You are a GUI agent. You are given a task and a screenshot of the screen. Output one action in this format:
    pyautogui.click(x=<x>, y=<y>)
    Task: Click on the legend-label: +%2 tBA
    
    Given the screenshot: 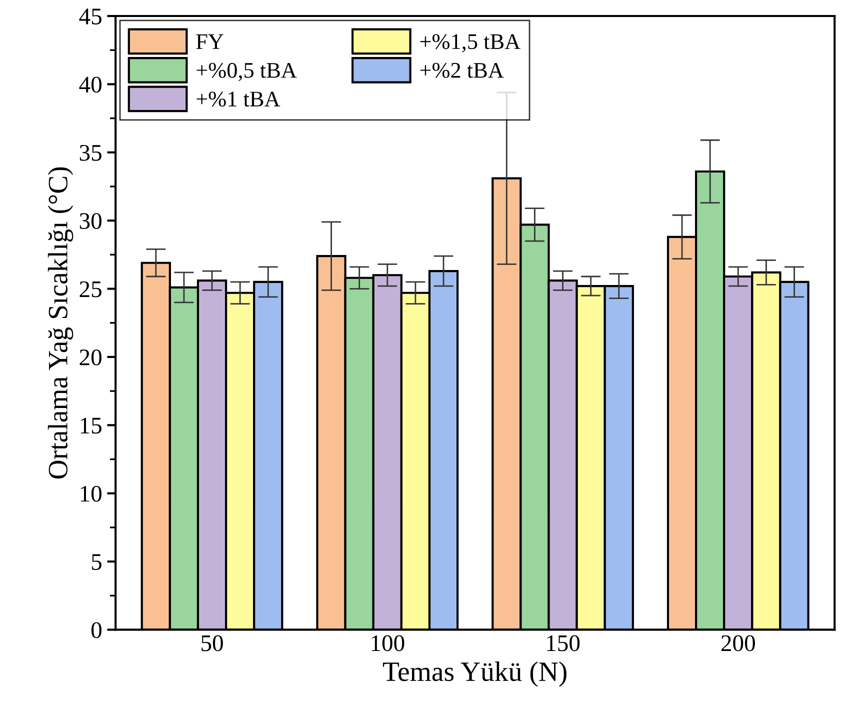 What is the action you would take?
    pyautogui.click(x=462, y=70)
    